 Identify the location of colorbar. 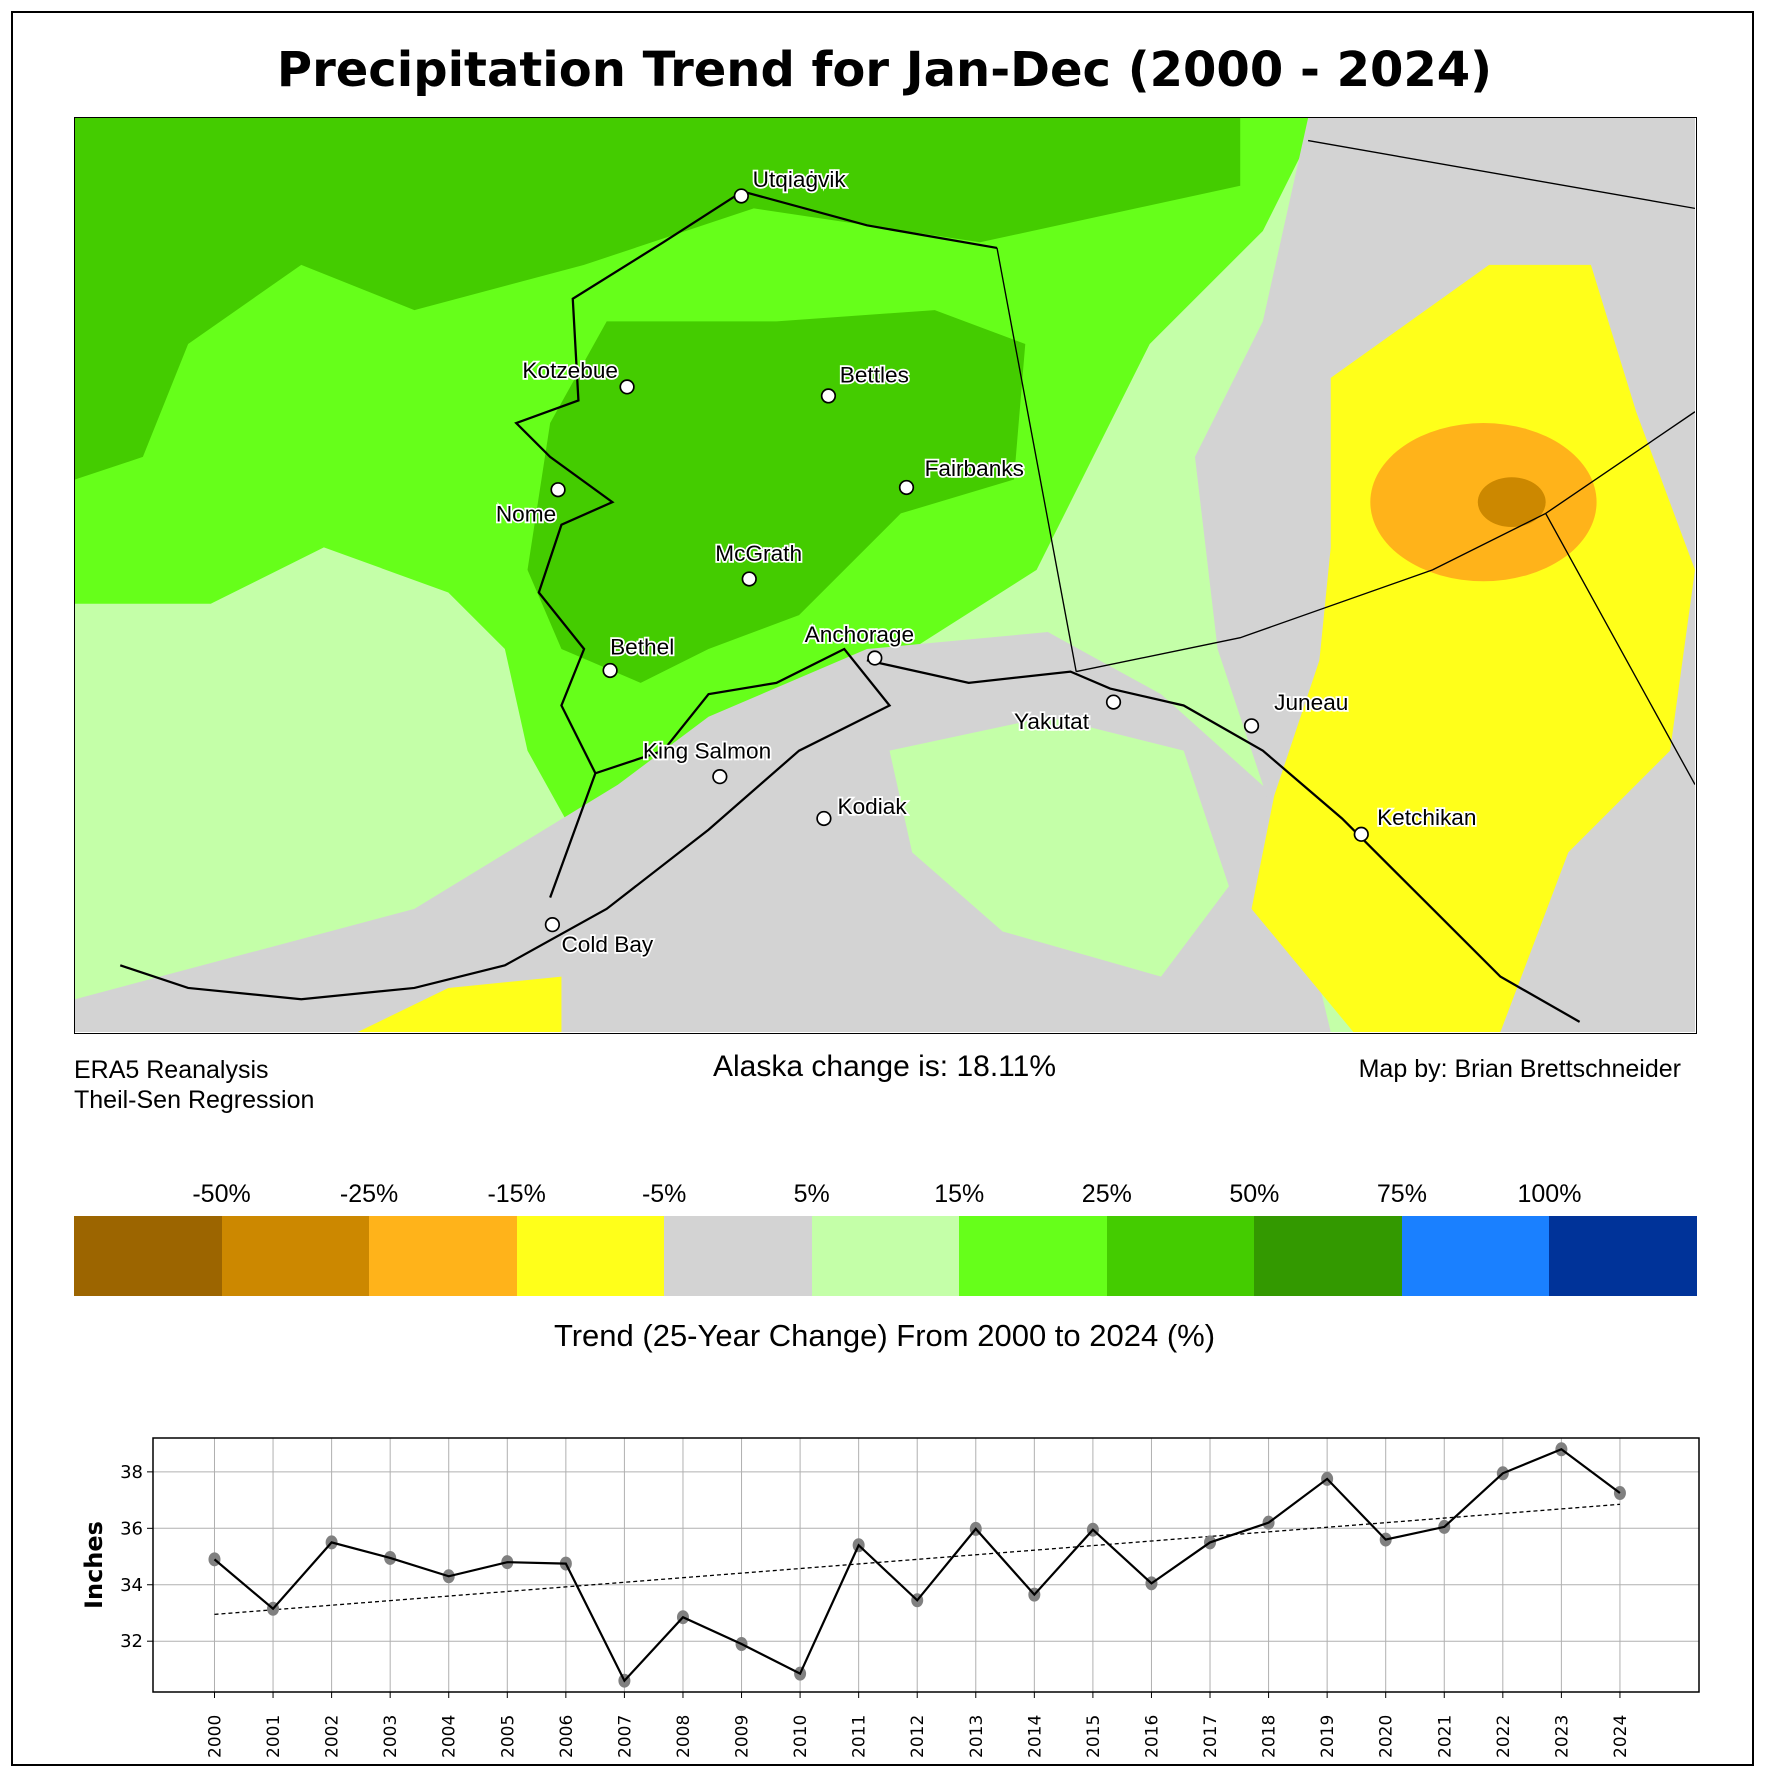
(886, 1256).